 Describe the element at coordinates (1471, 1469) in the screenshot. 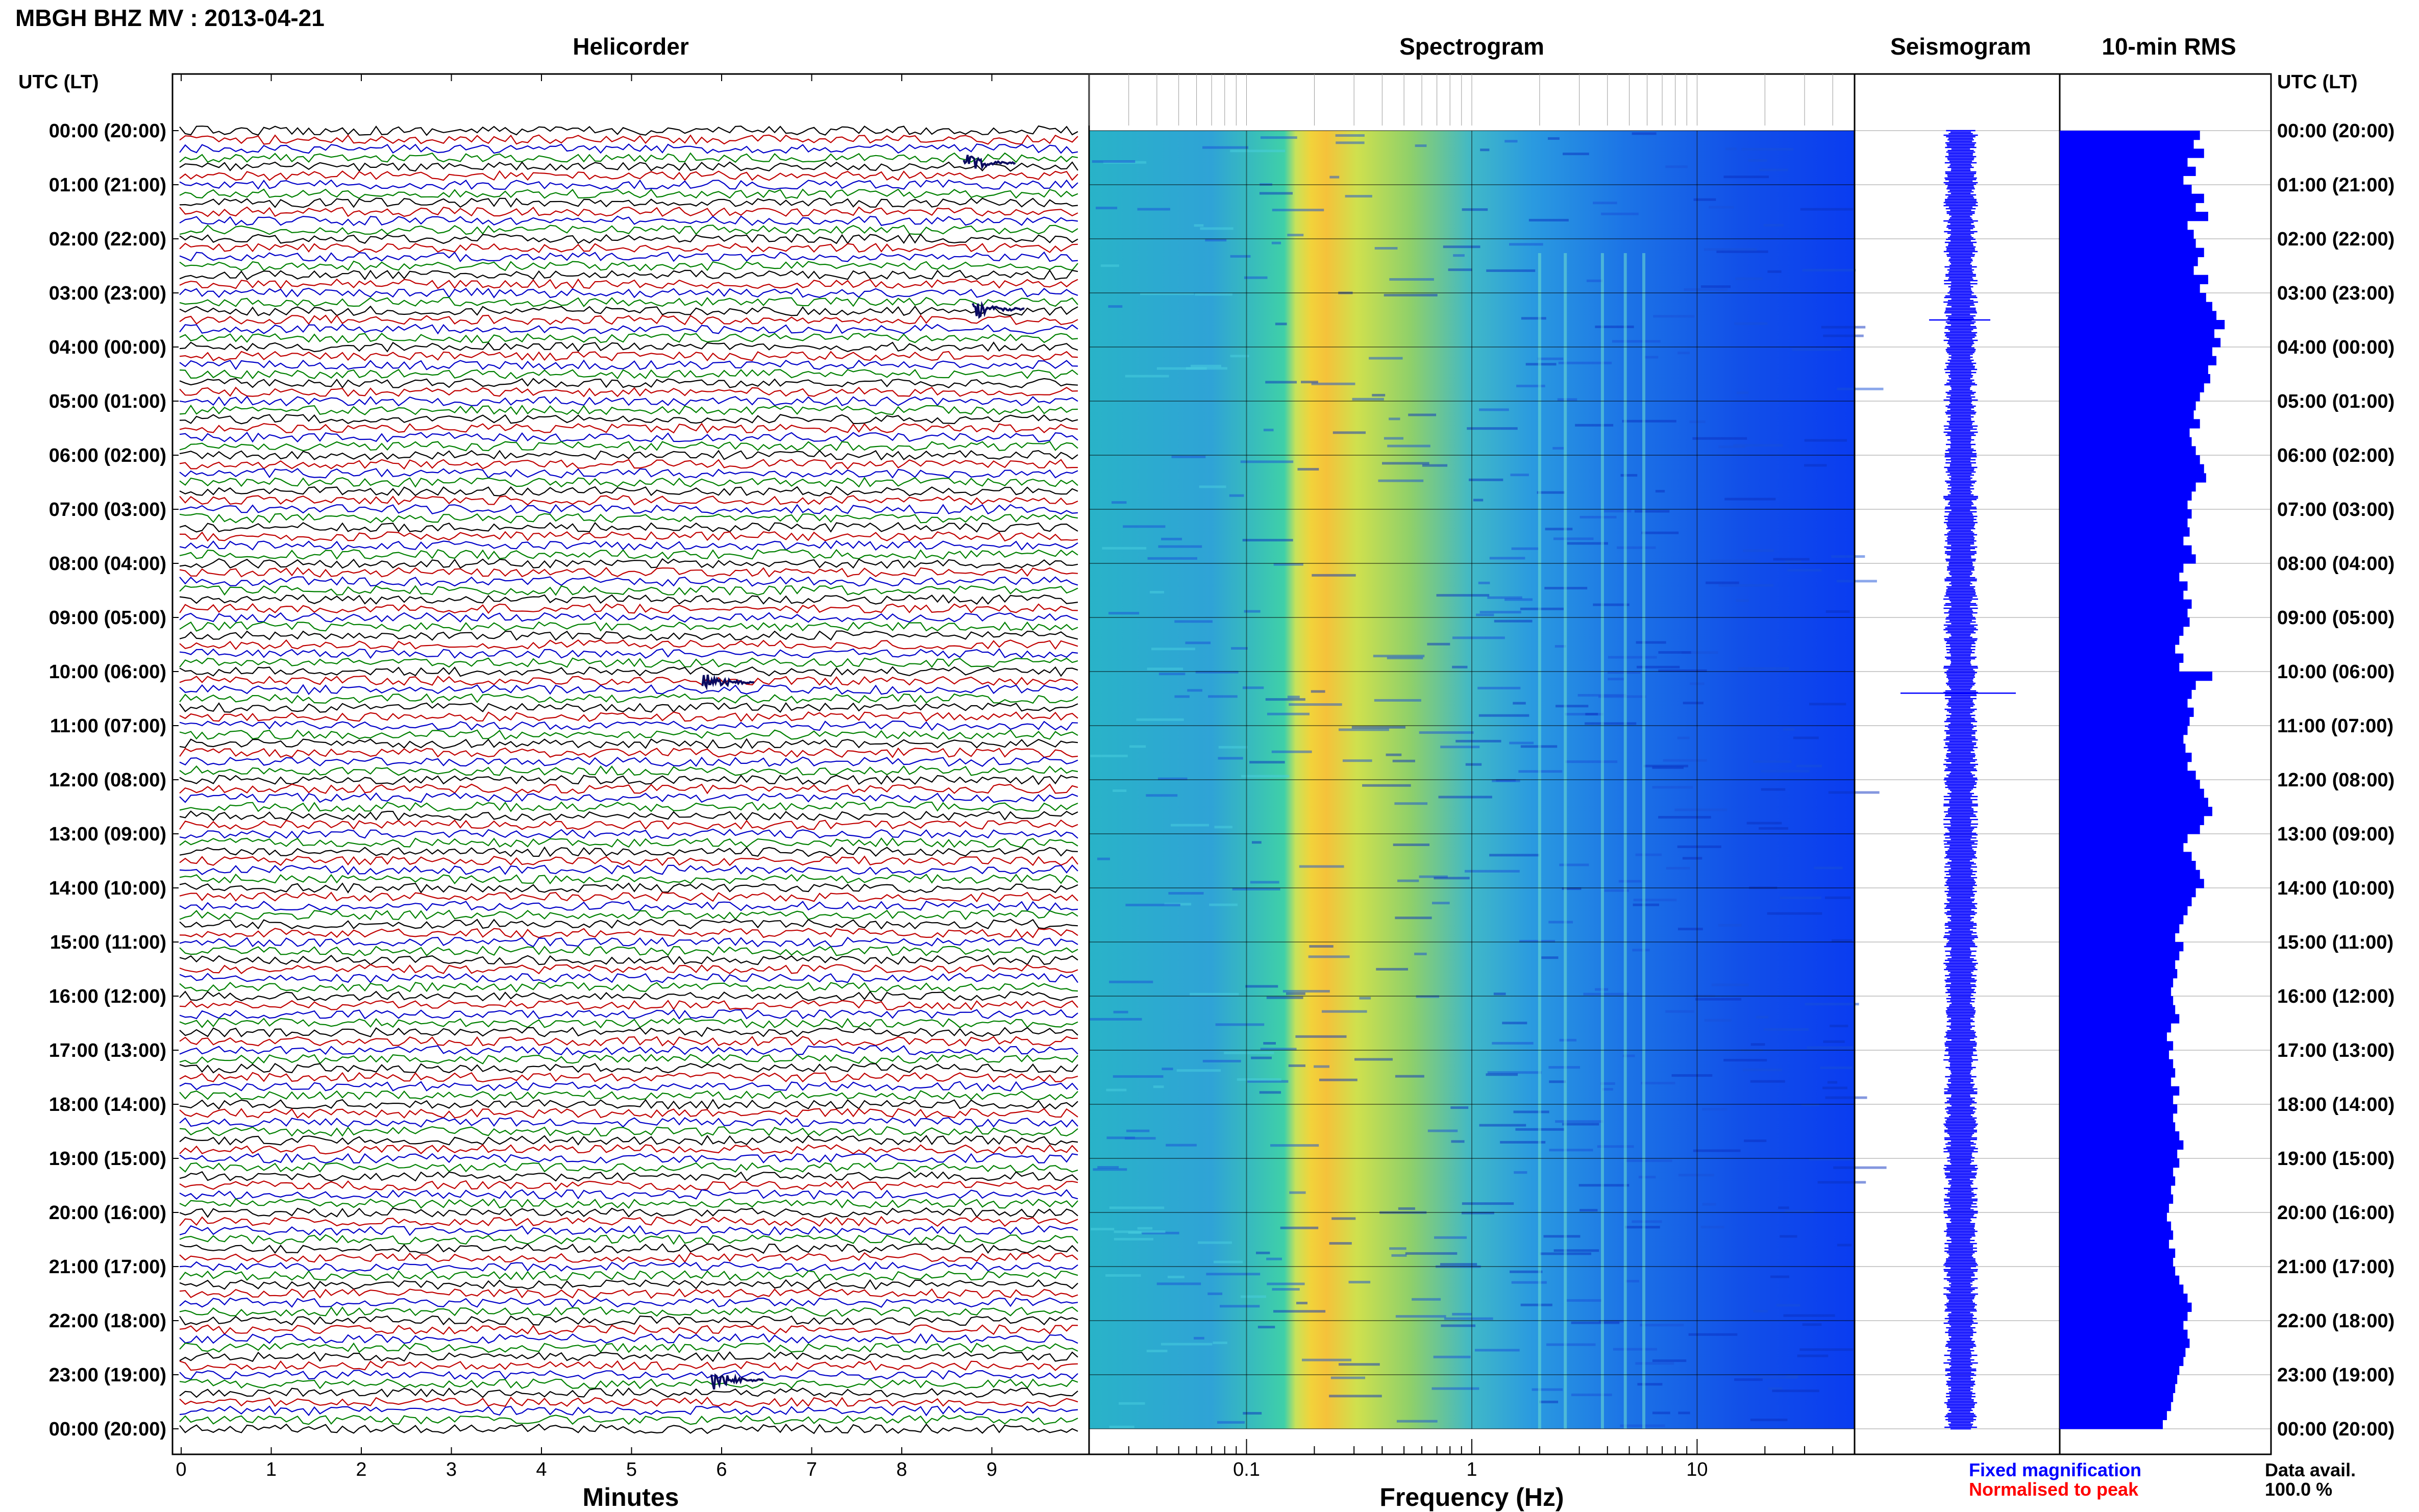

I see `freq-tick-label: 1` at that location.